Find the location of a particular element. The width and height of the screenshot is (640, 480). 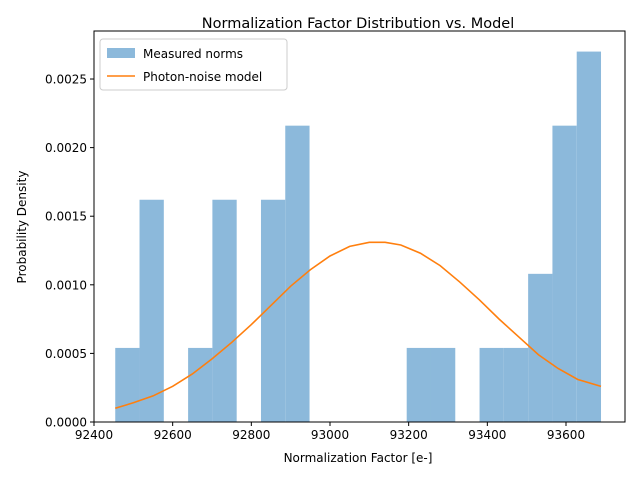

x-axis: 92400 92600 92800 93000 93200 93400 93600 is located at coordinates (330, 432).